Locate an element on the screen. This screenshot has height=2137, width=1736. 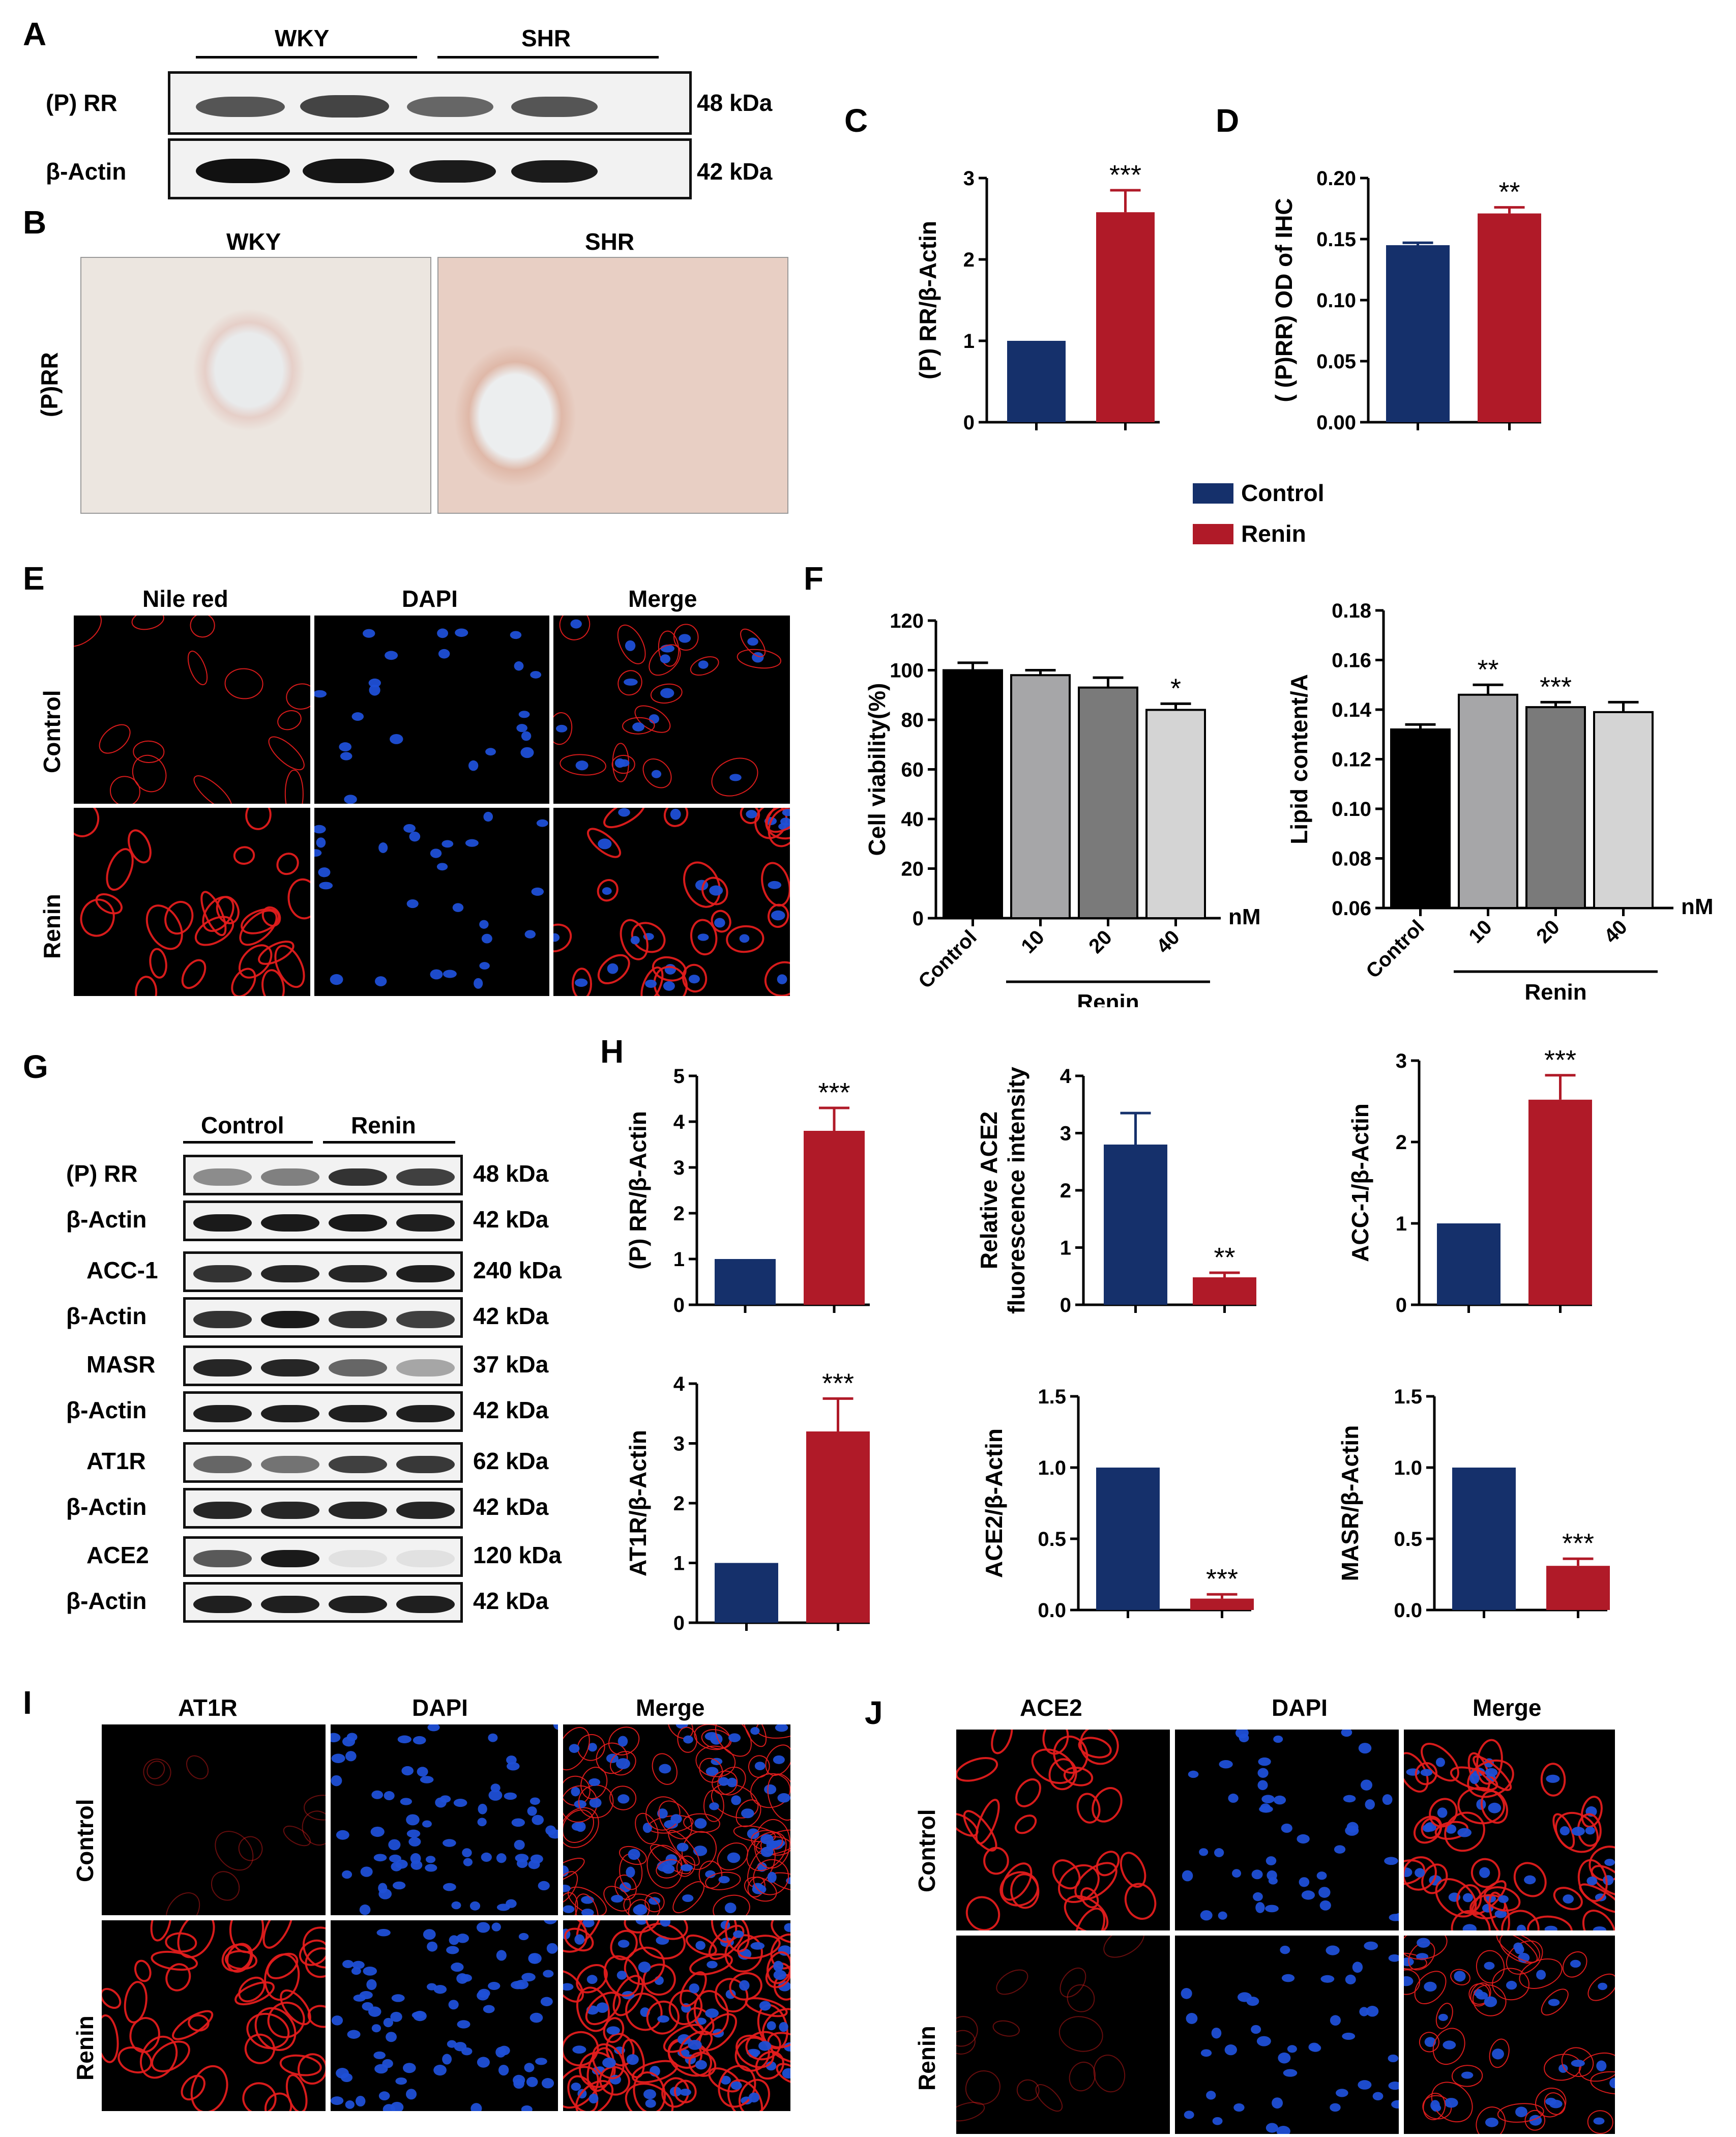
e-col-merge: Merge is located at coordinates (662, 599).